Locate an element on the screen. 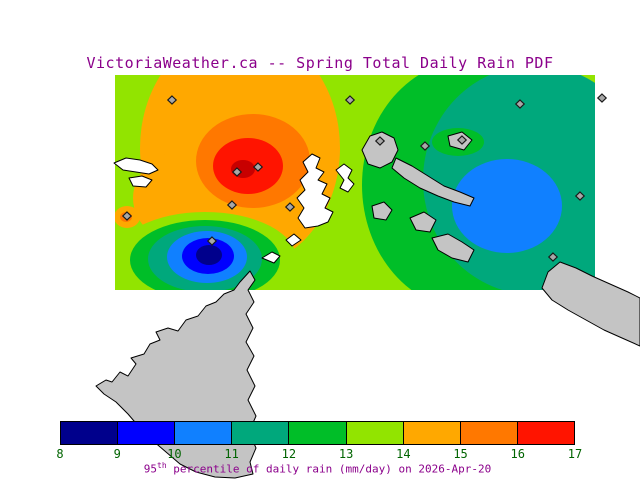 Image resolution: width=640 pixels, height=480 pixels. colorbar-ticks: 8 9 10 11 12 13 14 15 16 17 is located at coordinates (319, 454).